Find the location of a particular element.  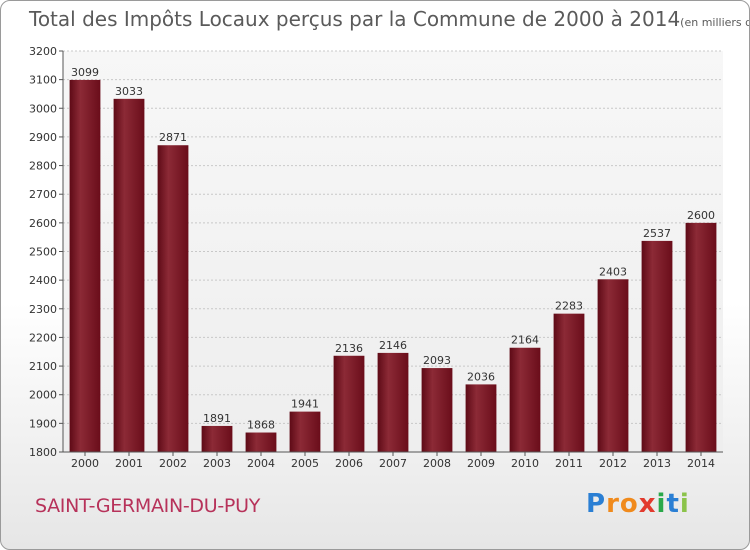

y-tick-label: 2600 is located at coordinates (43, 223).